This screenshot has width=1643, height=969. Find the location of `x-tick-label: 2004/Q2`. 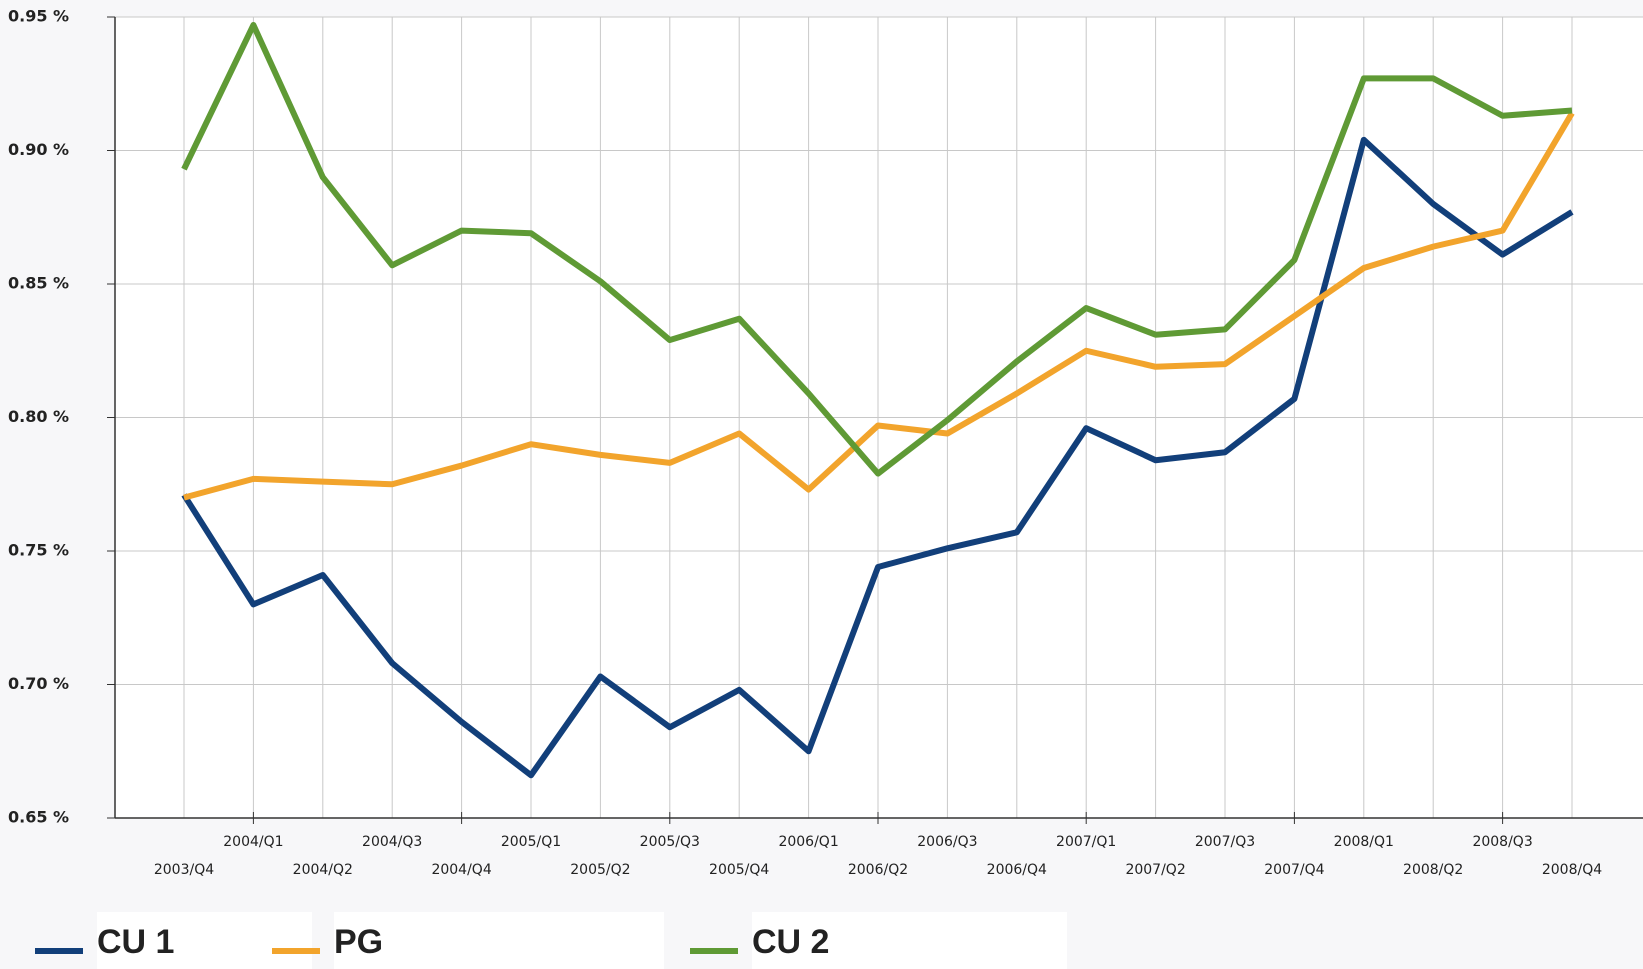

x-tick-label: 2004/Q2 is located at coordinates (323, 870).